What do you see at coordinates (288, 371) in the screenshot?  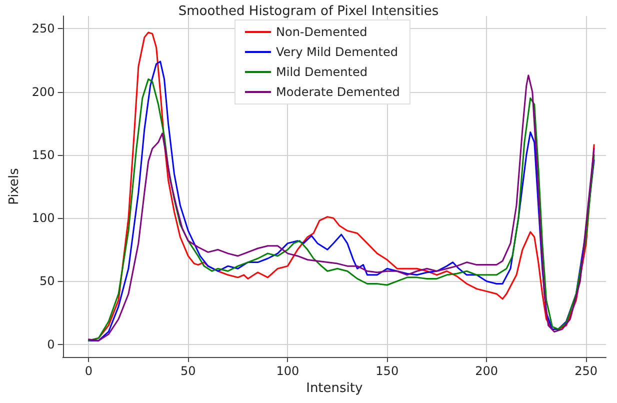 I see `x-tick-label: 100` at bounding box center [288, 371].